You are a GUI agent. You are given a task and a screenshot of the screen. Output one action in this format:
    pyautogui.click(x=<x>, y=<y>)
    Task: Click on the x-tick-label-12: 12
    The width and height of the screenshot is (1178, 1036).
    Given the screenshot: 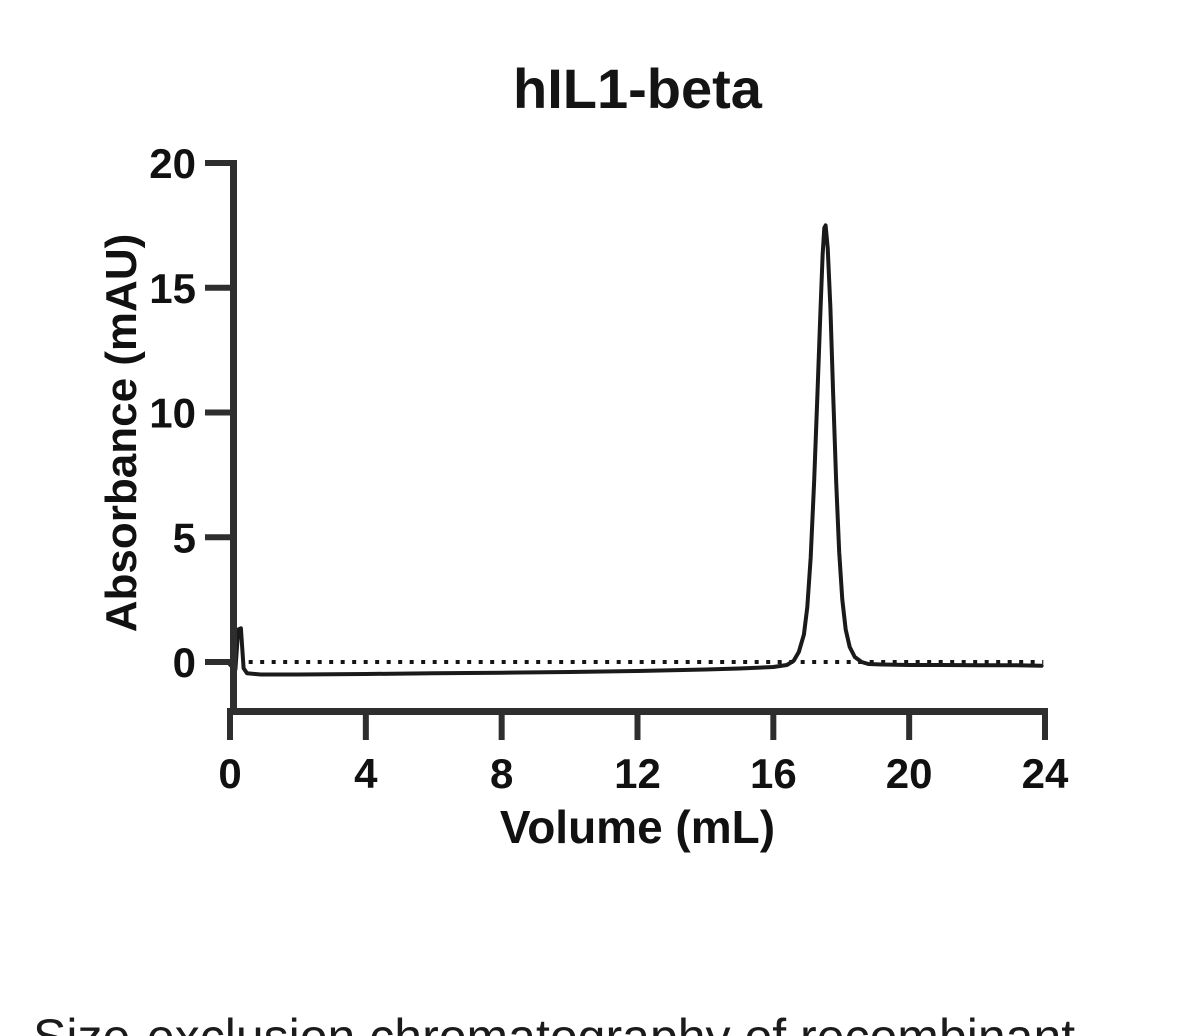 What is the action you would take?
    pyautogui.click(x=637, y=773)
    